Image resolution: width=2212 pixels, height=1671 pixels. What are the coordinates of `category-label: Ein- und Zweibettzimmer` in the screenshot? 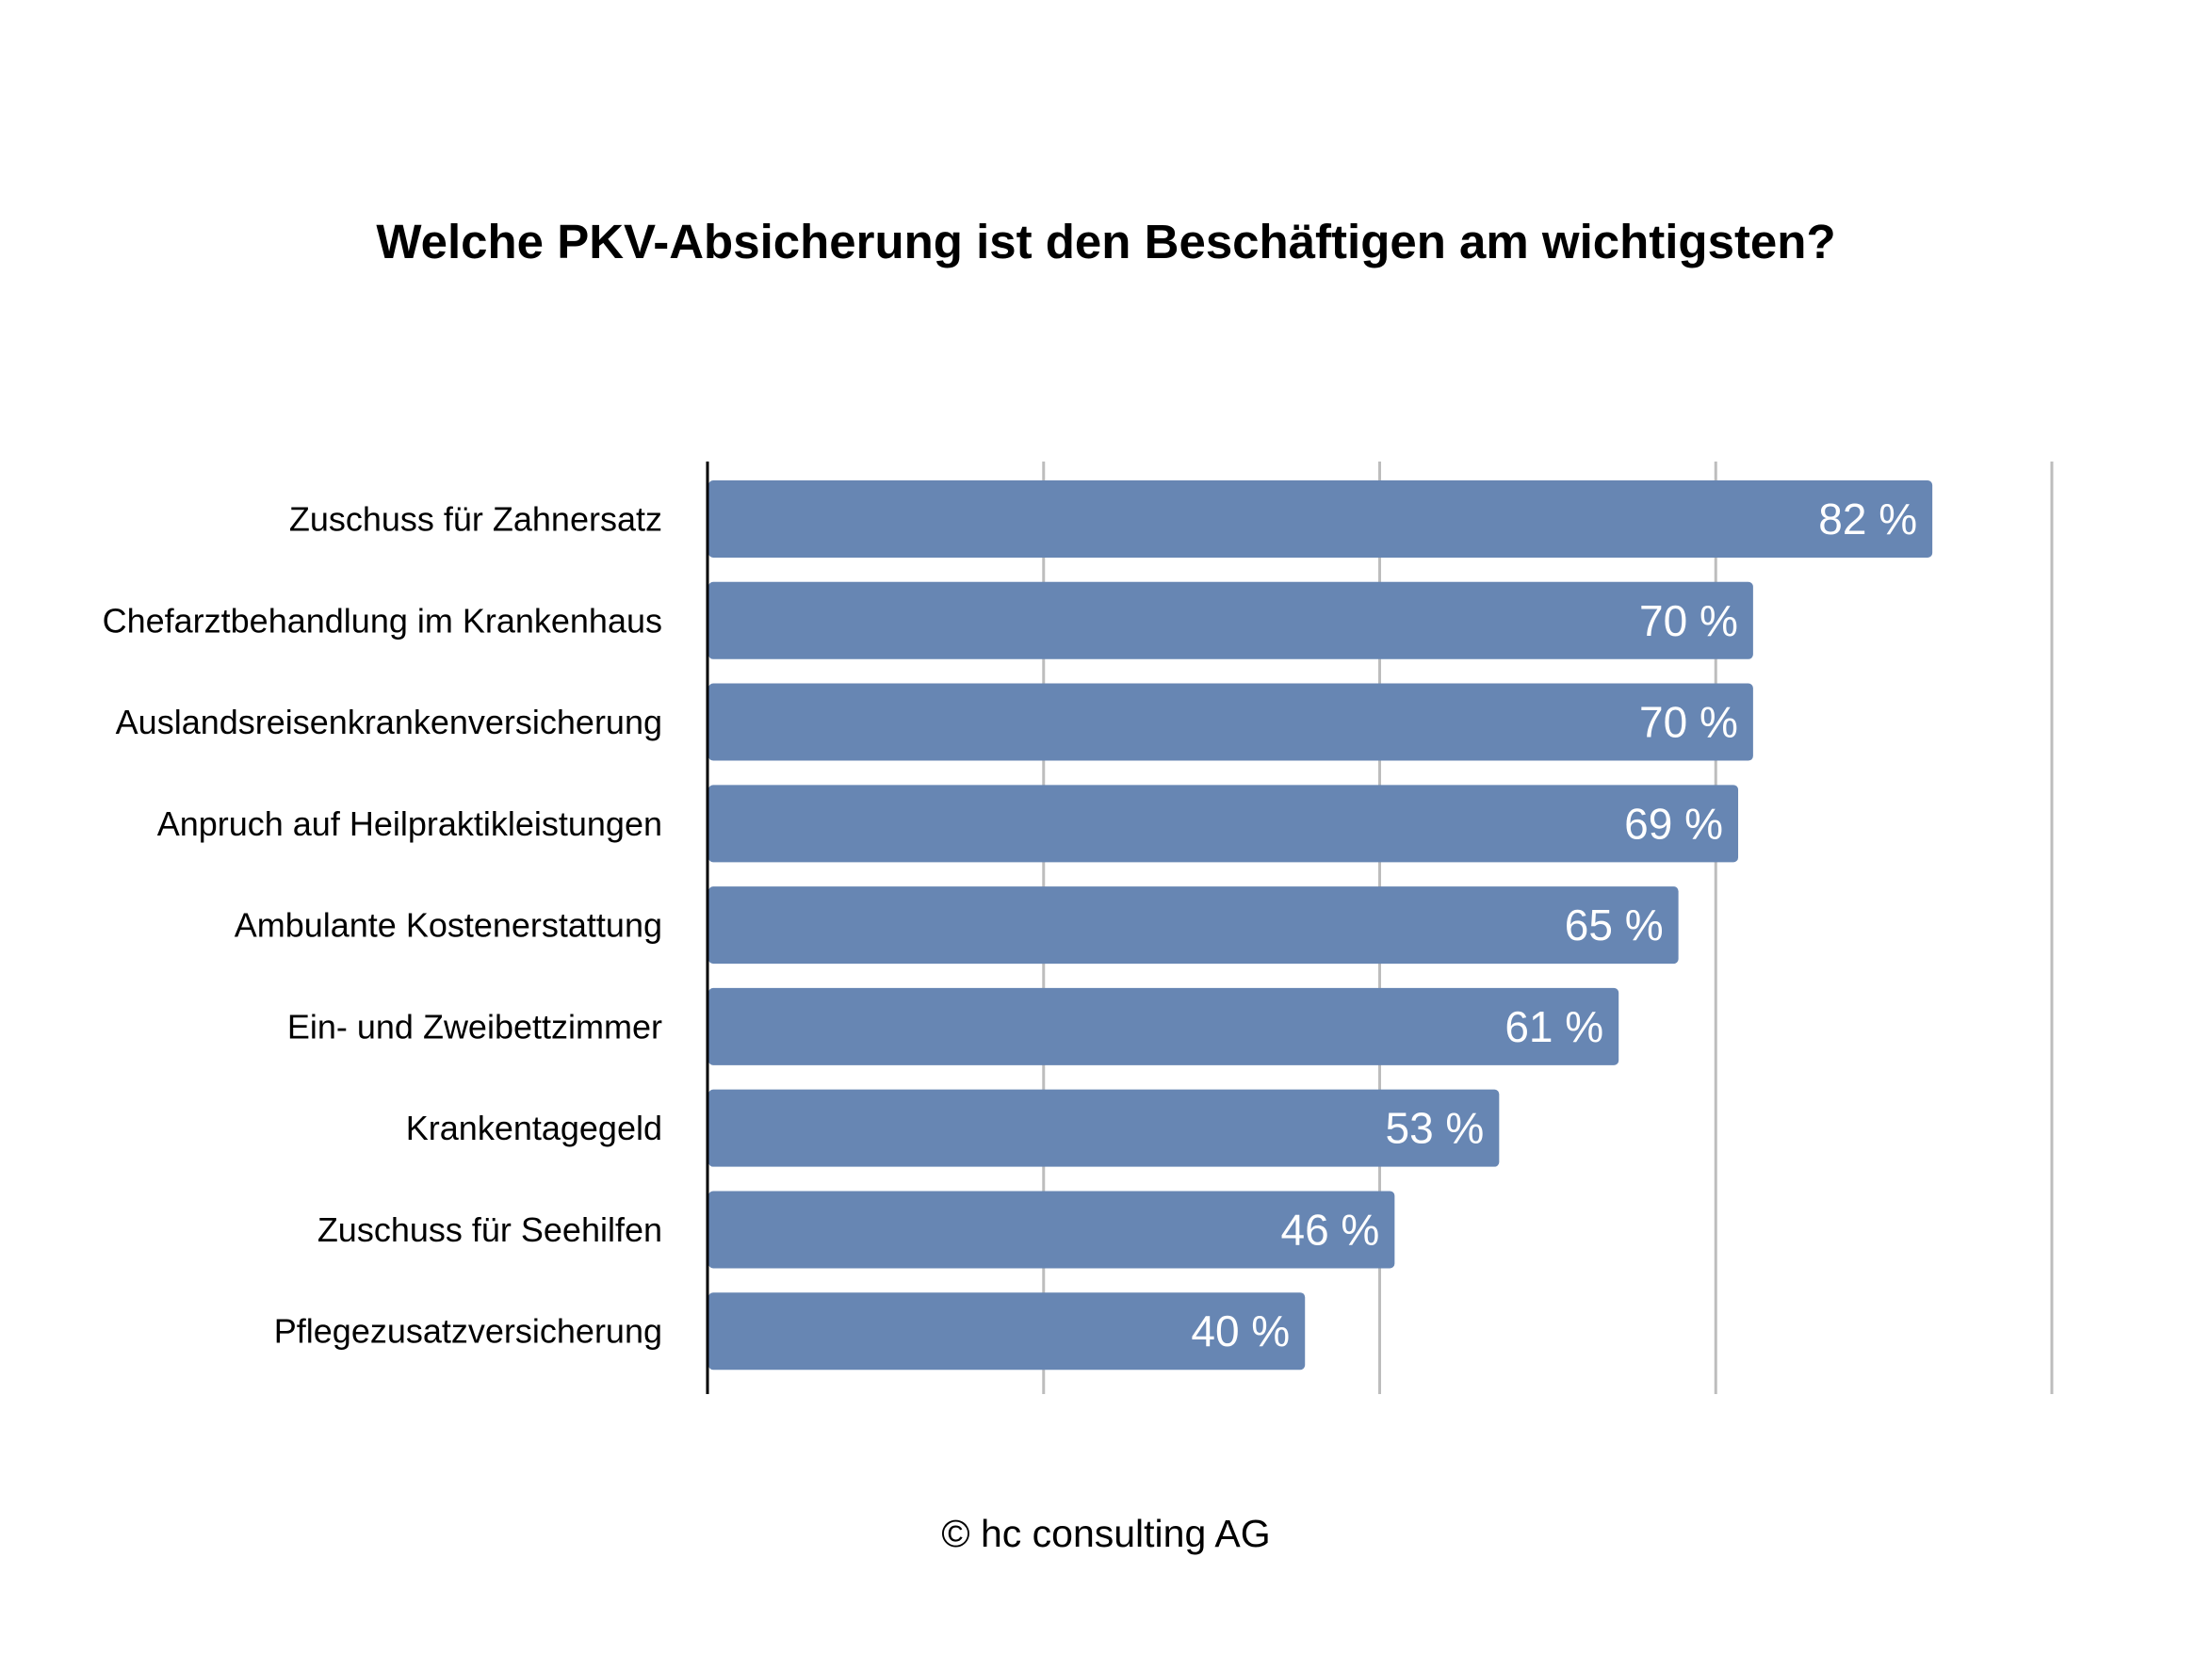 It's located at (474, 1026).